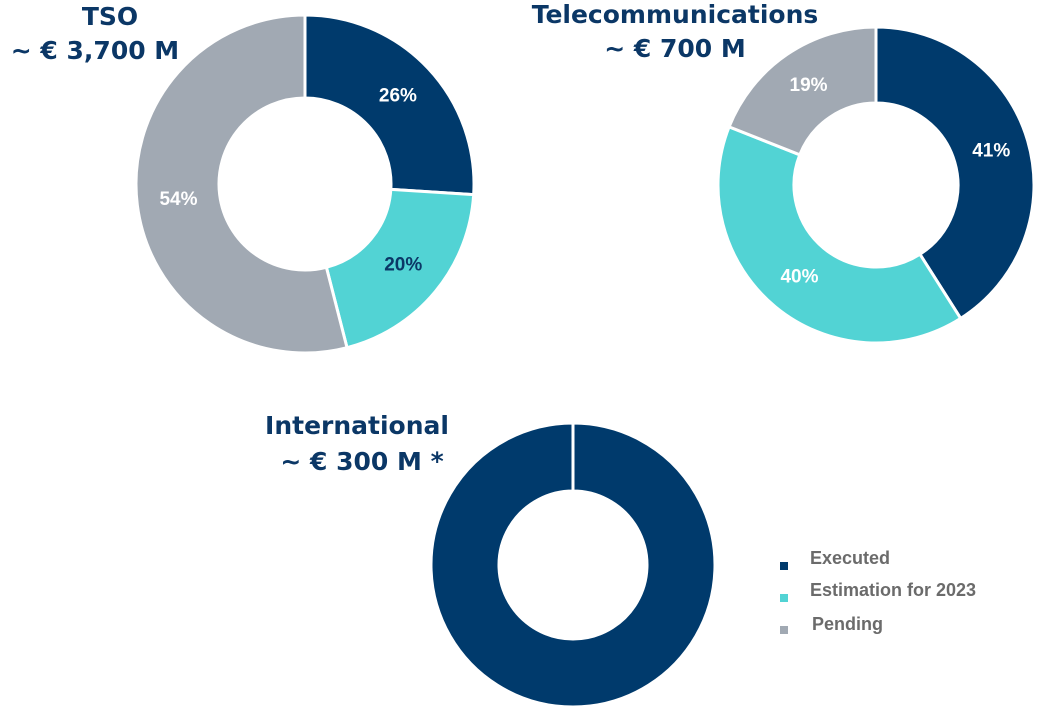 This screenshot has height=706, width=1038. I want to click on chart-subtitle: ~ € 3,700 M, so click(95, 50).